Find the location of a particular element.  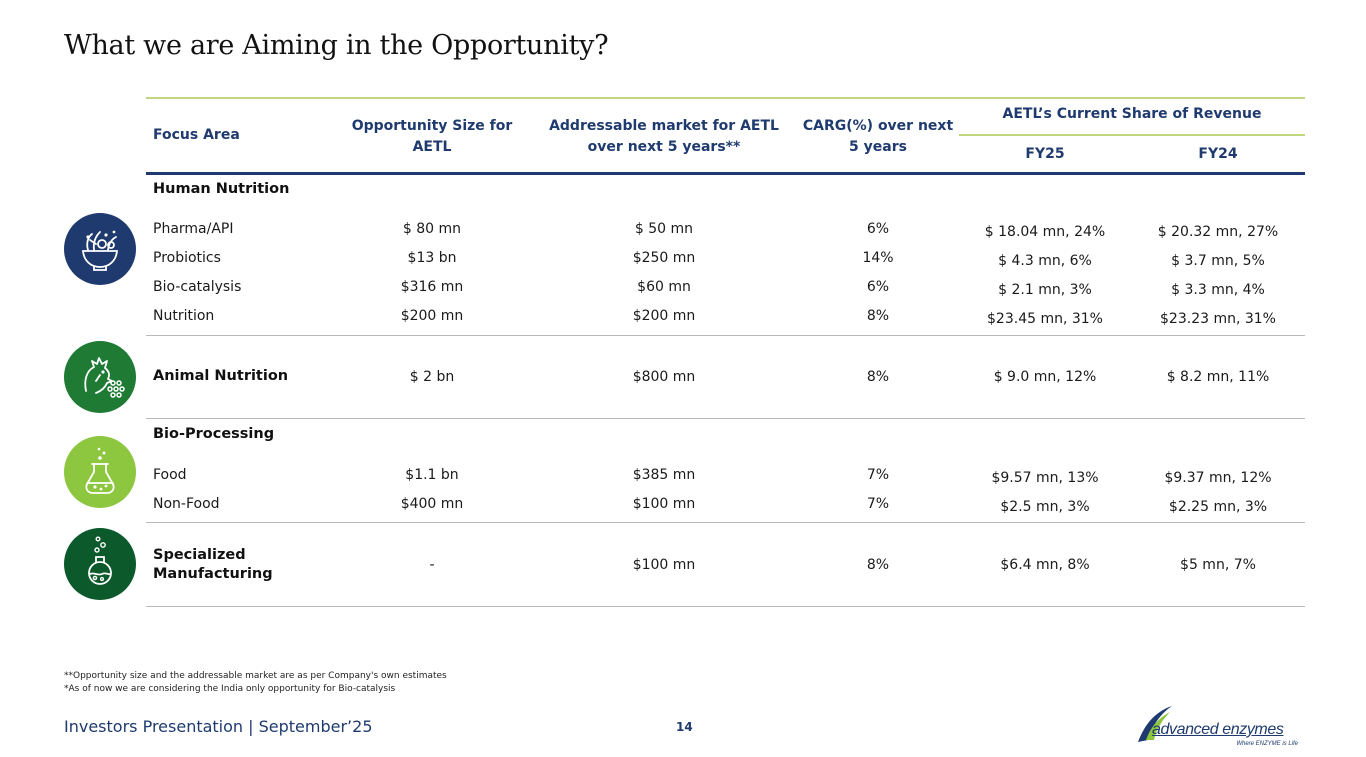

cell-fy25: $9.57 mn, 13% is located at coordinates (1045, 478).